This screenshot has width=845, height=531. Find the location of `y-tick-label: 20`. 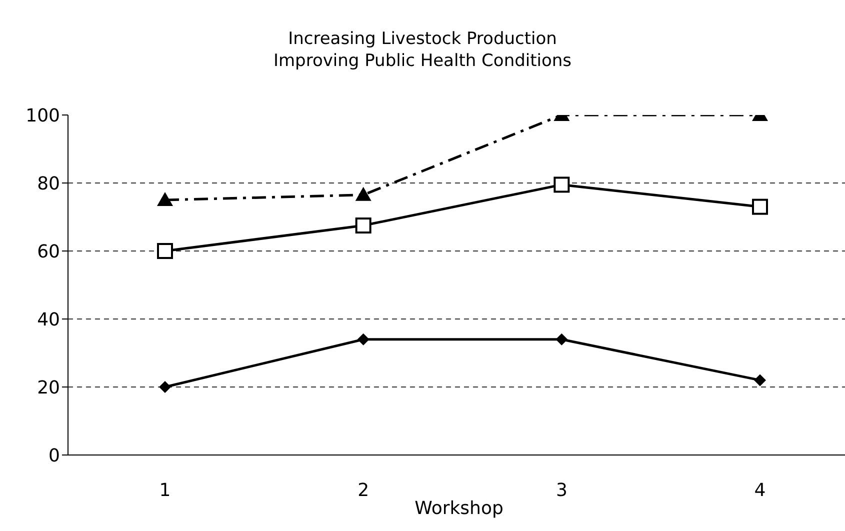

y-tick-label: 20 is located at coordinates (48, 387).